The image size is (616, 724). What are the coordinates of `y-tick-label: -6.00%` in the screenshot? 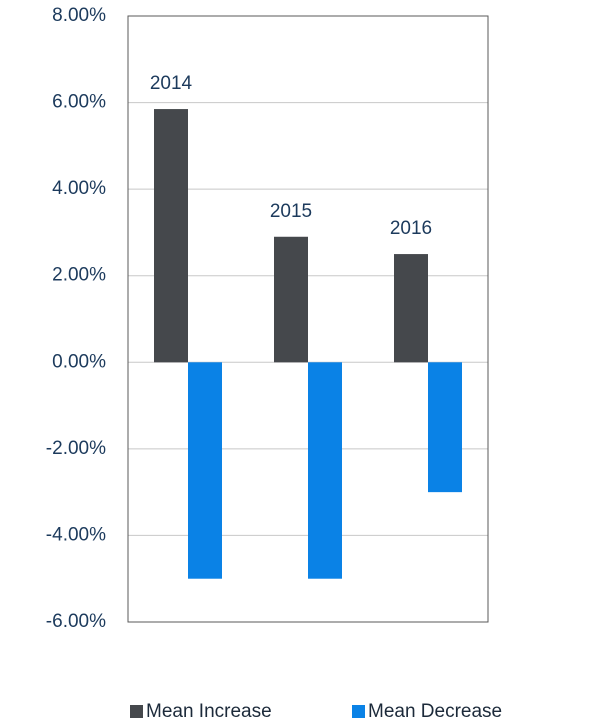 It's located at (76, 621).